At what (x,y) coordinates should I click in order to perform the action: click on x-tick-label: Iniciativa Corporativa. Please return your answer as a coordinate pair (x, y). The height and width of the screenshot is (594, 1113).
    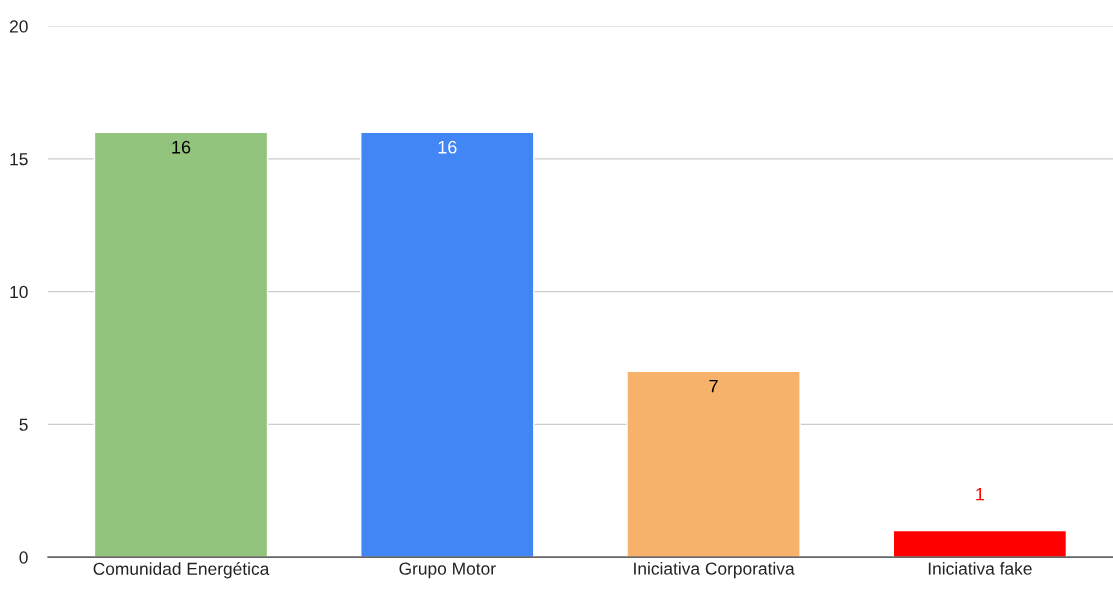
    Looking at the image, I should click on (714, 570).